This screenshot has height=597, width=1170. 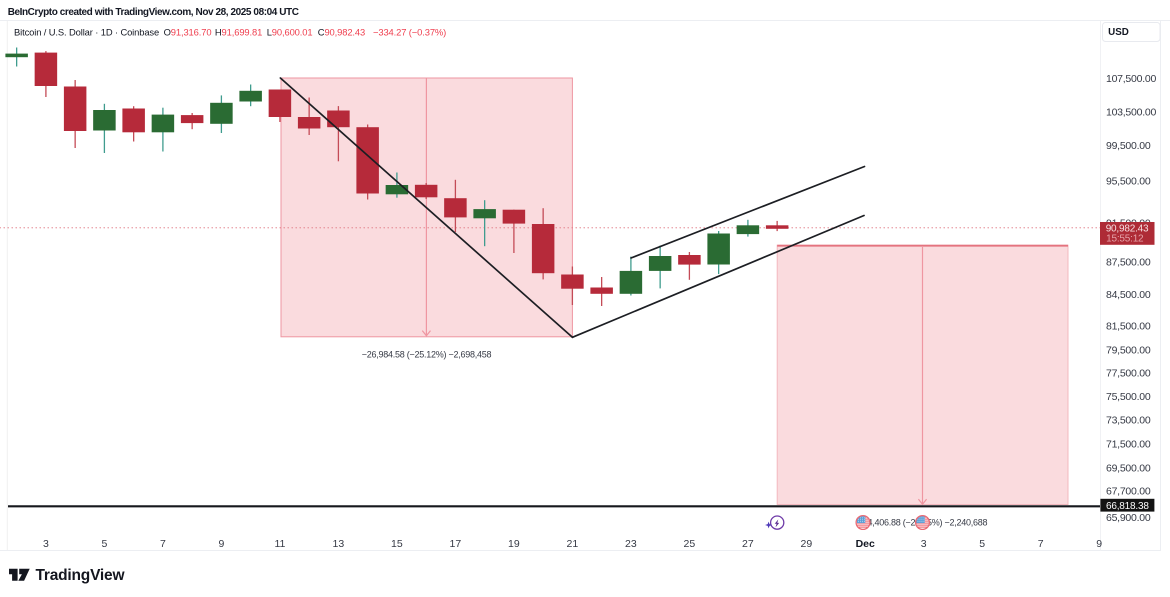 What do you see at coordinates (1128, 468) in the screenshot?
I see `svg-text: 69,500.00` at bounding box center [1128, 468].